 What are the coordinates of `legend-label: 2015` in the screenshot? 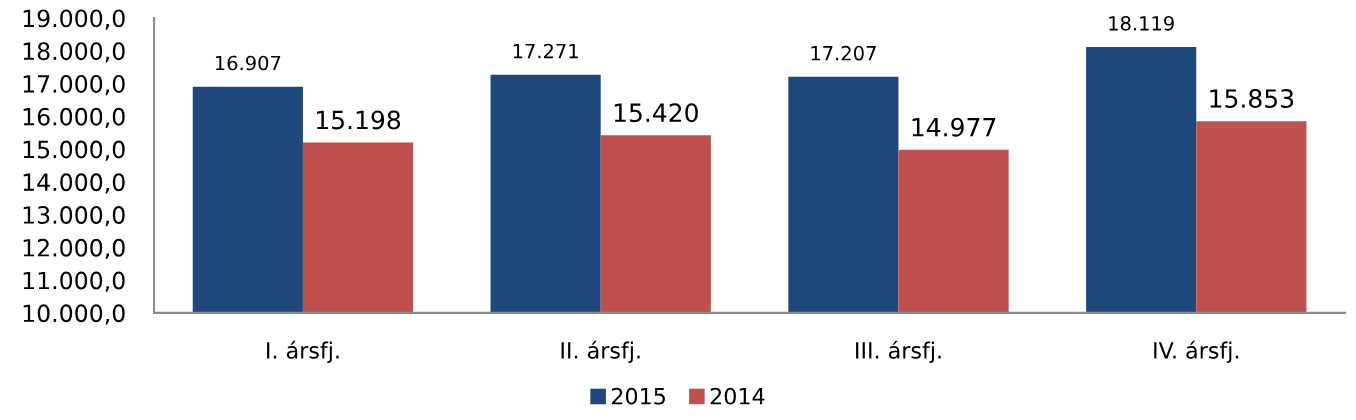 It's located at (638, 396).